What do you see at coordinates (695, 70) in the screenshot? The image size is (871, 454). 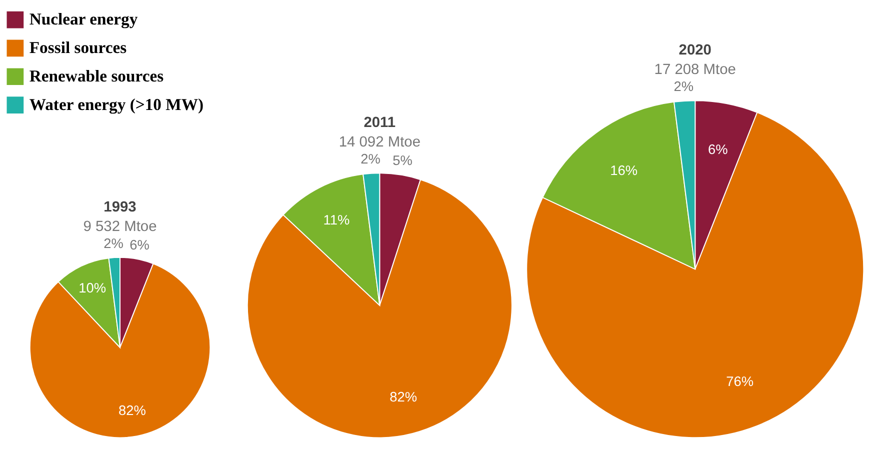 I see `chart-subtitle: 17 208 Mtoe` at bounding box center [695, 70].